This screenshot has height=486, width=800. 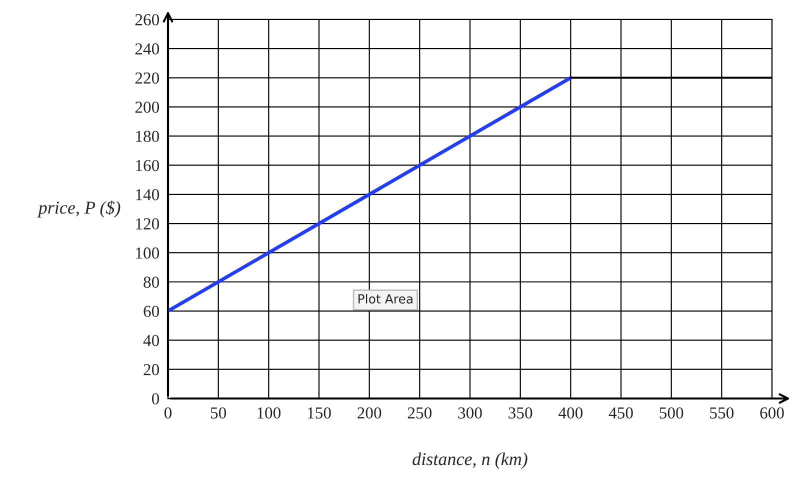 I want to click on x-tick-label: 200, so click(x=370, y=413).